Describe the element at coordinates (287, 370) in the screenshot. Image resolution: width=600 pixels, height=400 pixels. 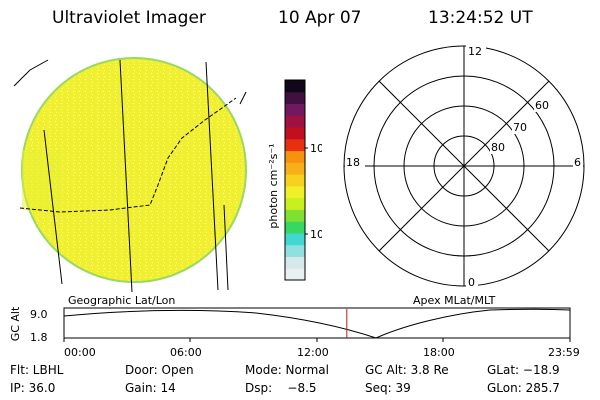
I see `mode-info: Mode: Normal` at that location.